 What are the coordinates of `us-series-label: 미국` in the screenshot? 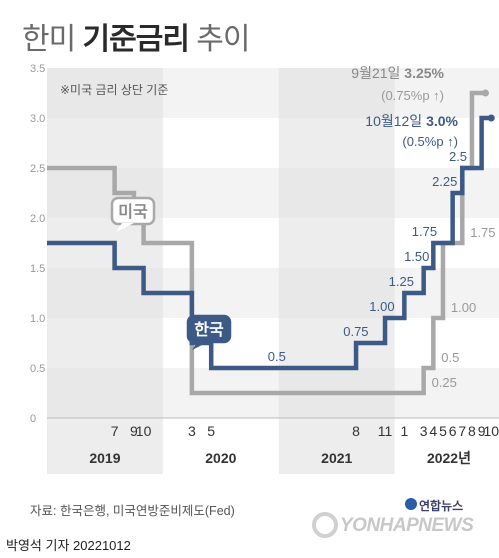 It's located at (133, 214).